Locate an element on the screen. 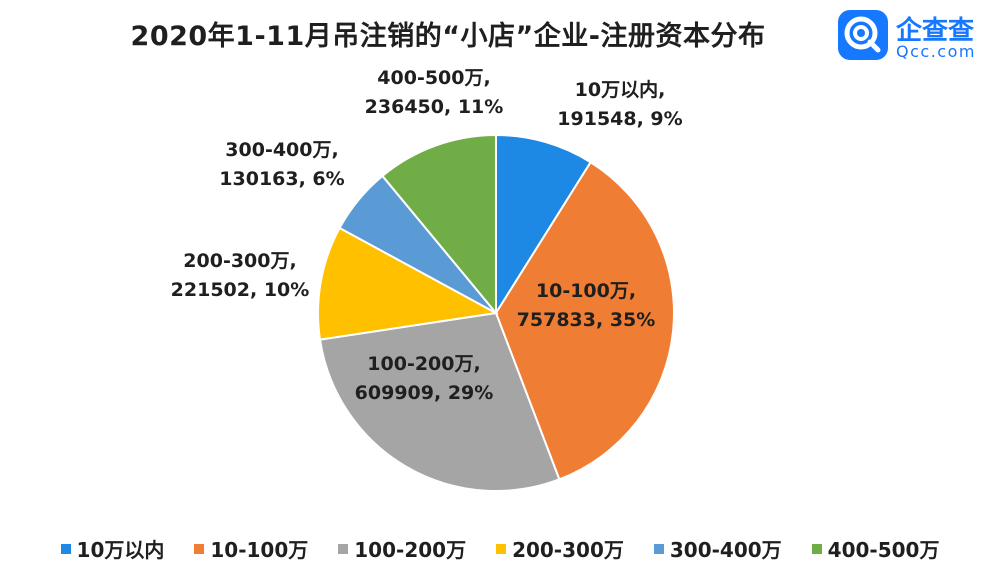 This screenshot has height=578, width=1000. legend-label: 100-200万 is located at coordinates (410, 550).